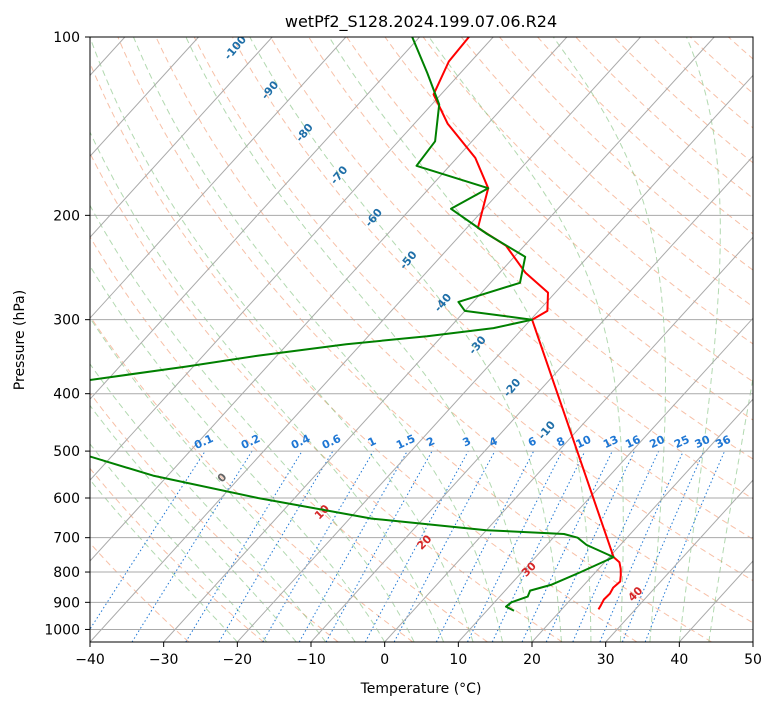  What do you see at coordinates (657, 442) in the screenshot?
I see `mixing-ratio-label: 20` at bounding box center [657, 442].